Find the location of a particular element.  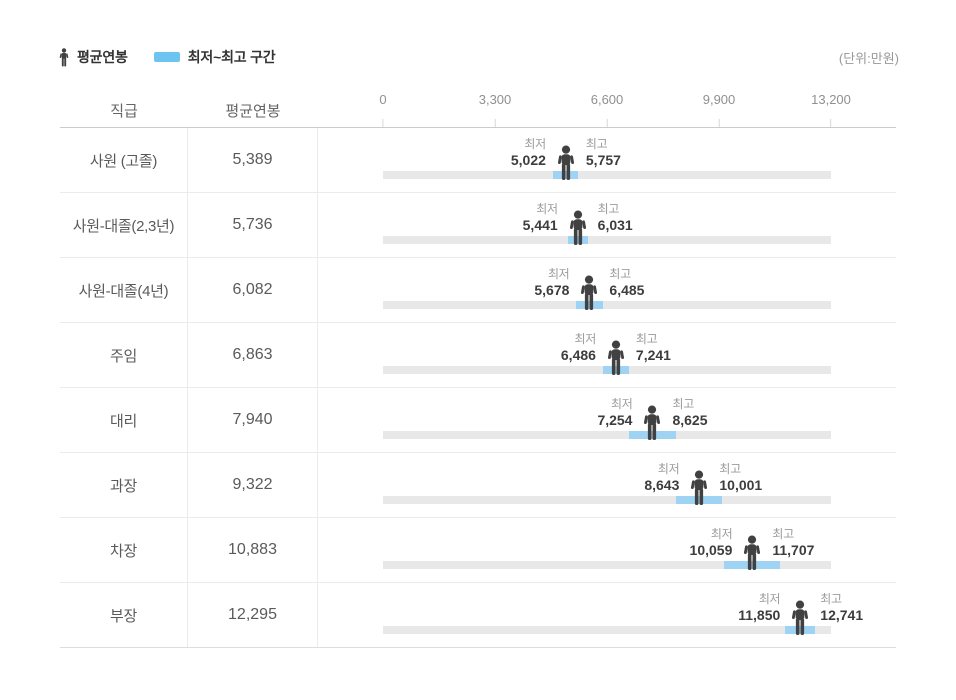

range-chart-cell: 최저 5,678 최고 6,485 is located at coordinates (607, 290).